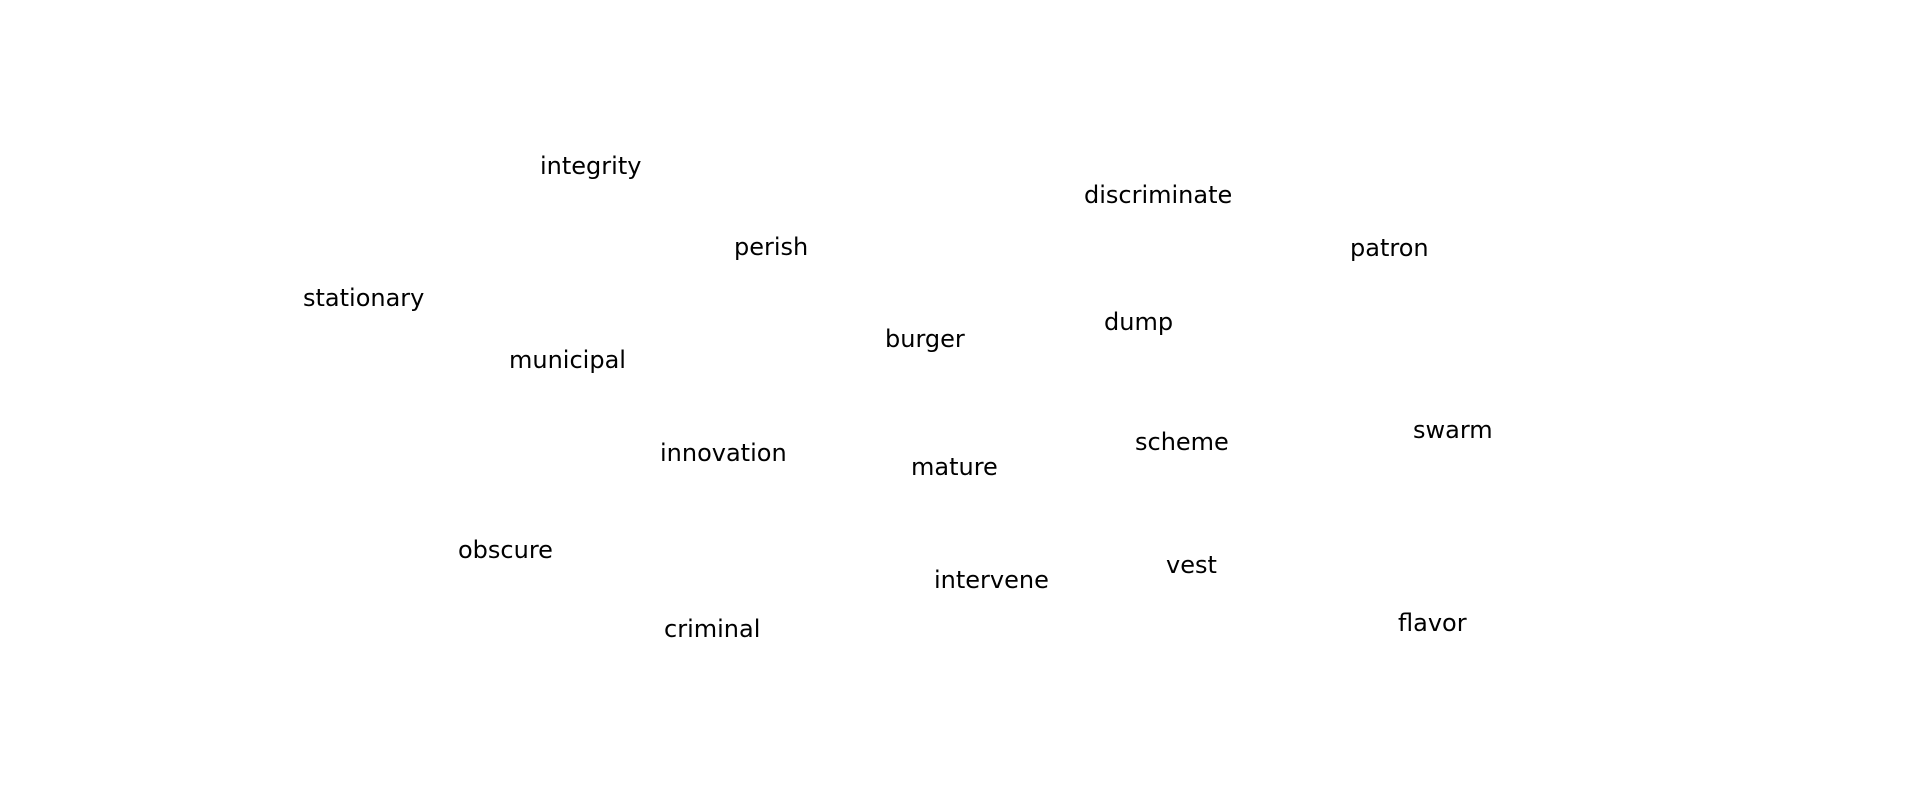  Describe the element at coordinates (771, 247) in the screenshot. I see `word-perish: perish` at that location.